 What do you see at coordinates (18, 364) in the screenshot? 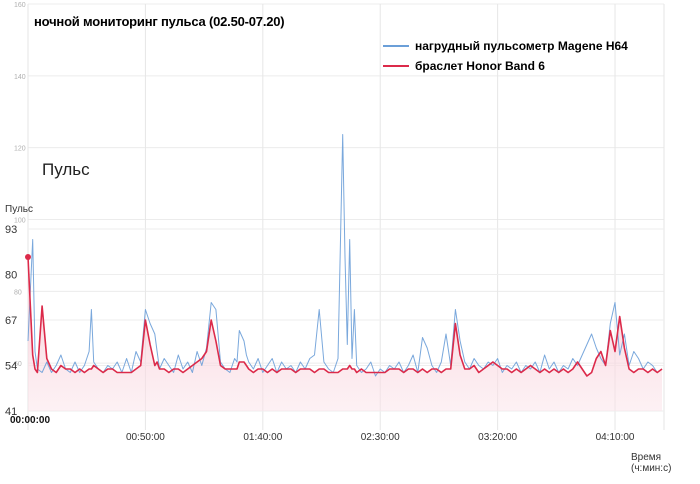
I see `faint-y-tick-label: 60` at bounding box center [18, 364].